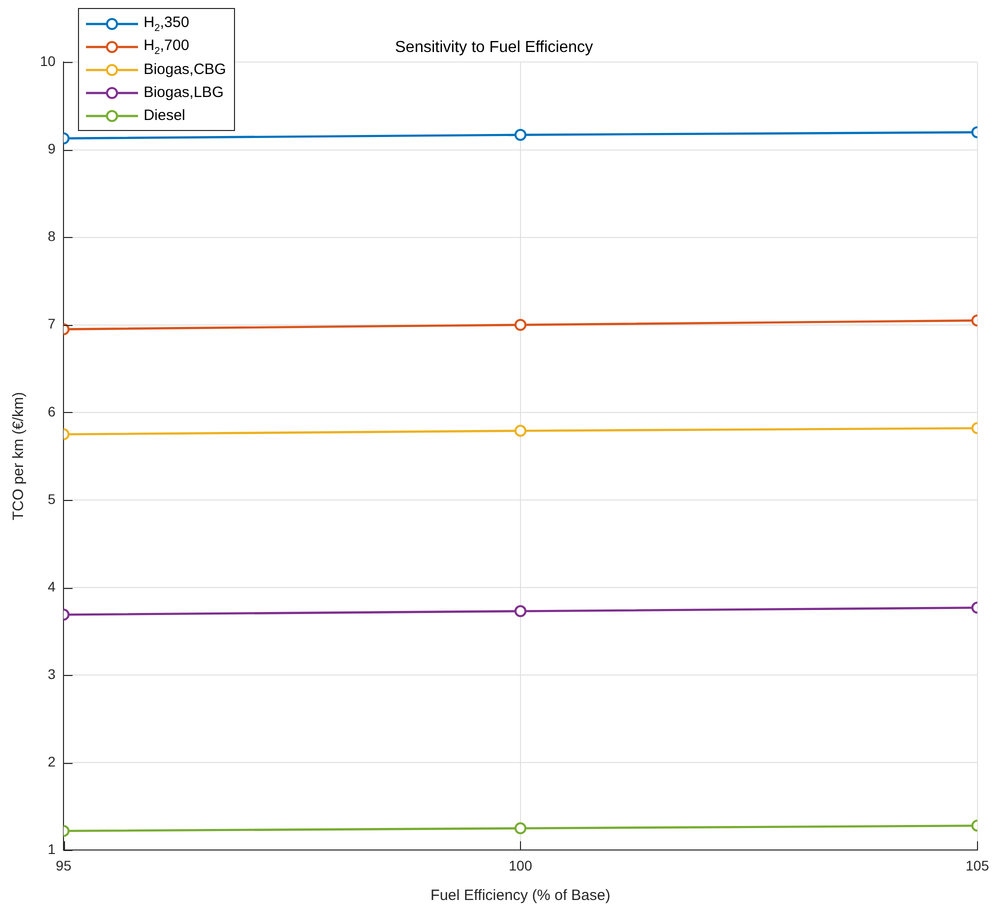 This screenshot has height=911, width=997. Describe the element at coordinates (165, 115) in the screenshot. I see `legend-label: Diesel` at that location.